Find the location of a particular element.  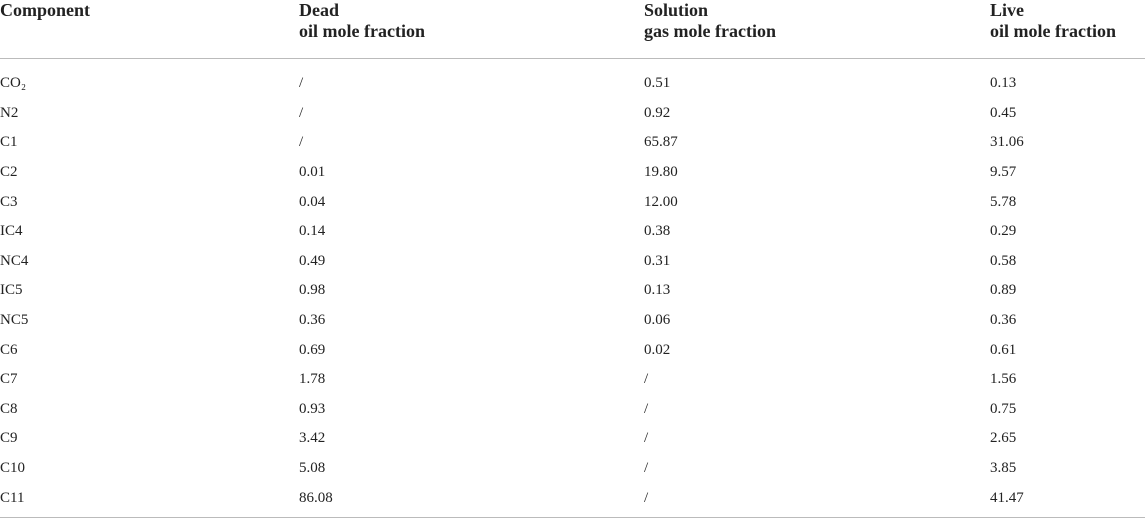

table-cell: 0.02 is located at coordinates (657, 349).